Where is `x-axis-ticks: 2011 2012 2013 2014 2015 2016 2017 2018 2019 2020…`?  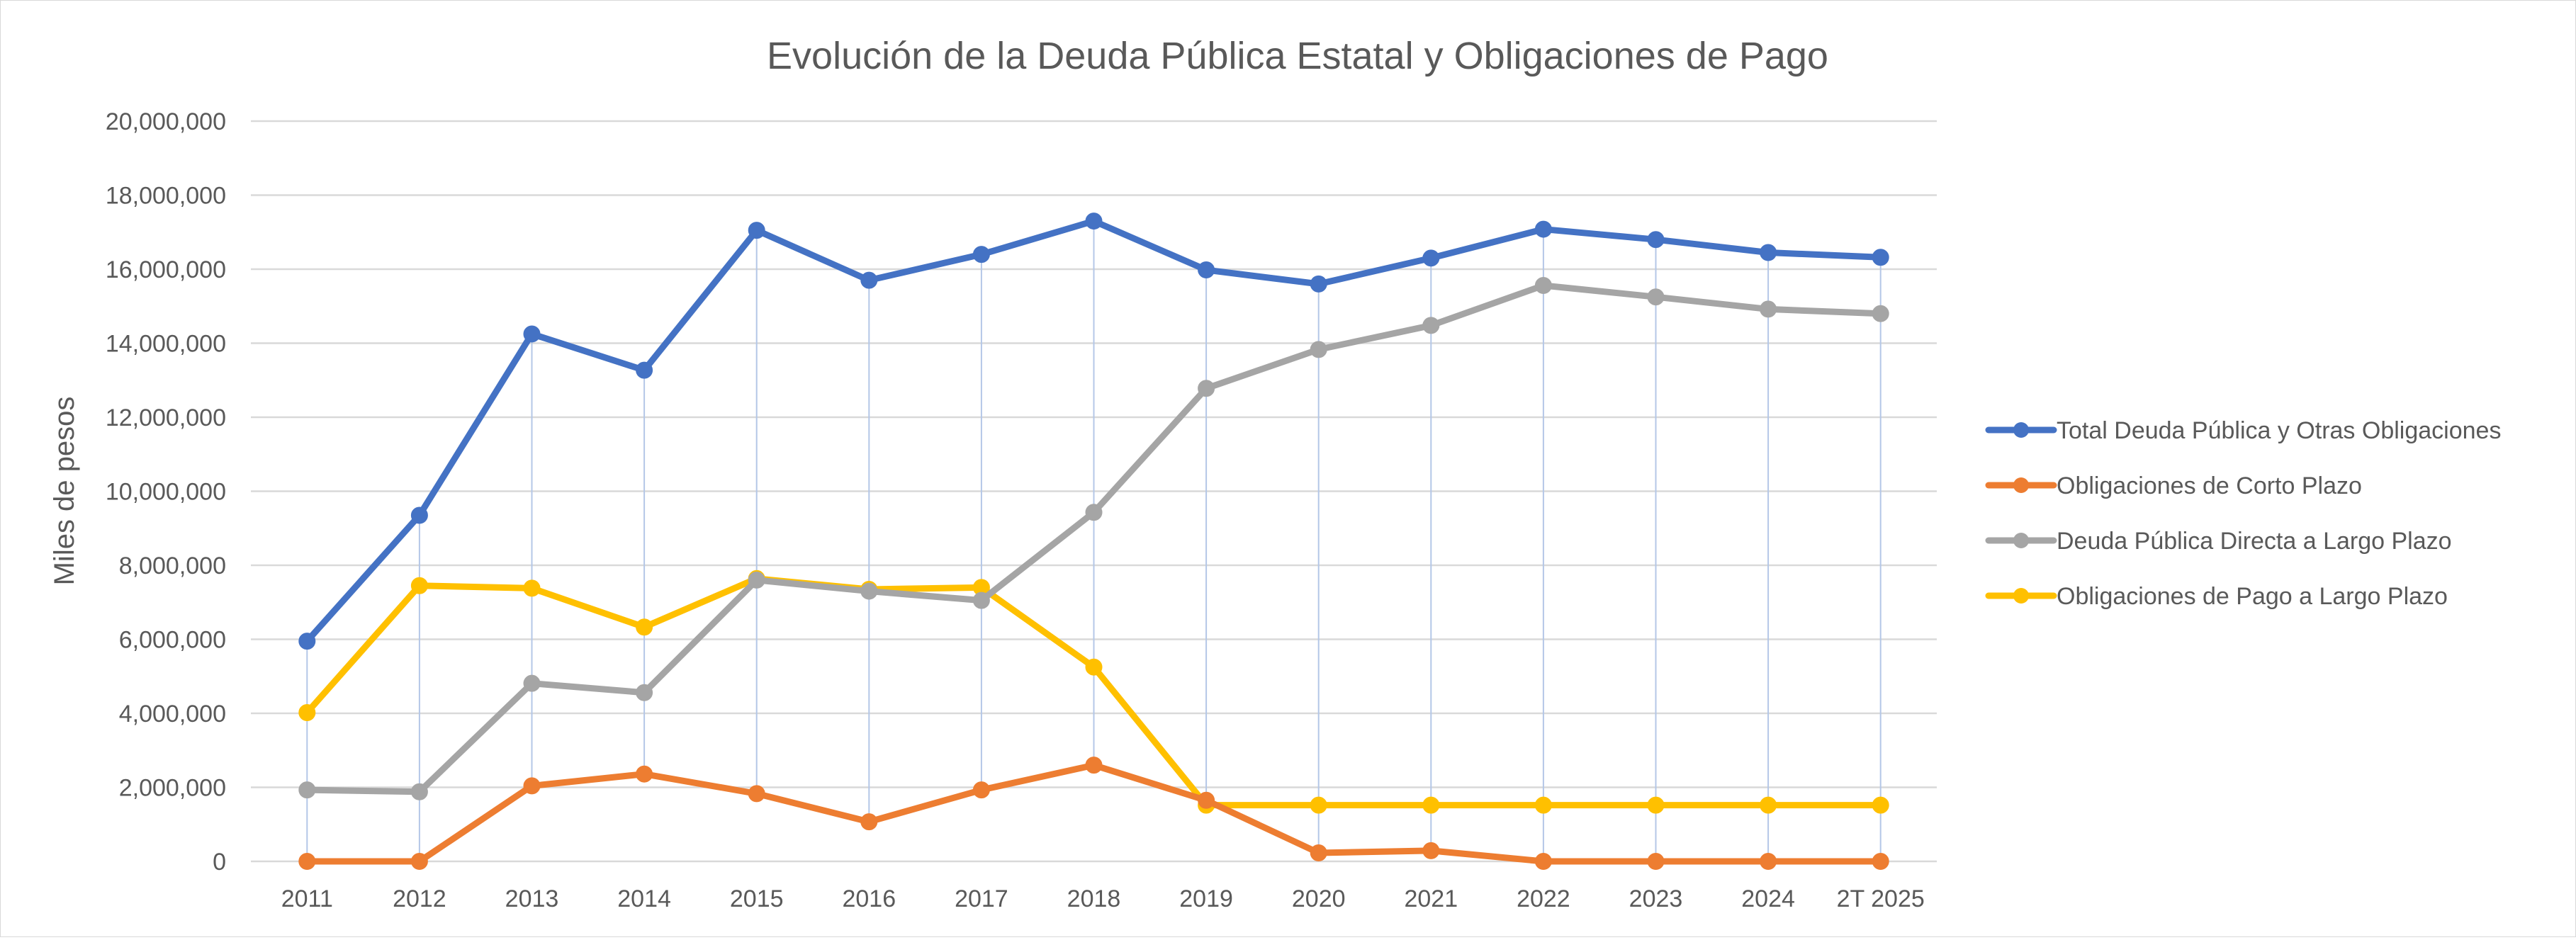 x-axis-ticks: 2011 2012 2013 2014 2015 2016 2017 2018 2019 2020… is located at coordinates (1103, 898).